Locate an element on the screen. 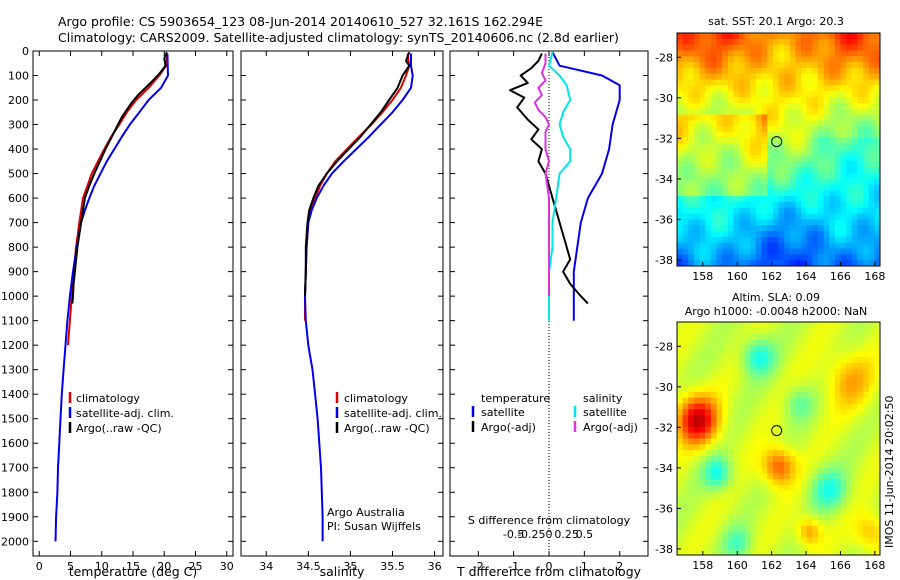  sla-map-subtitle: Argo h1000: -0.0048 h2000: NaN is located at coordinates (776, 311).